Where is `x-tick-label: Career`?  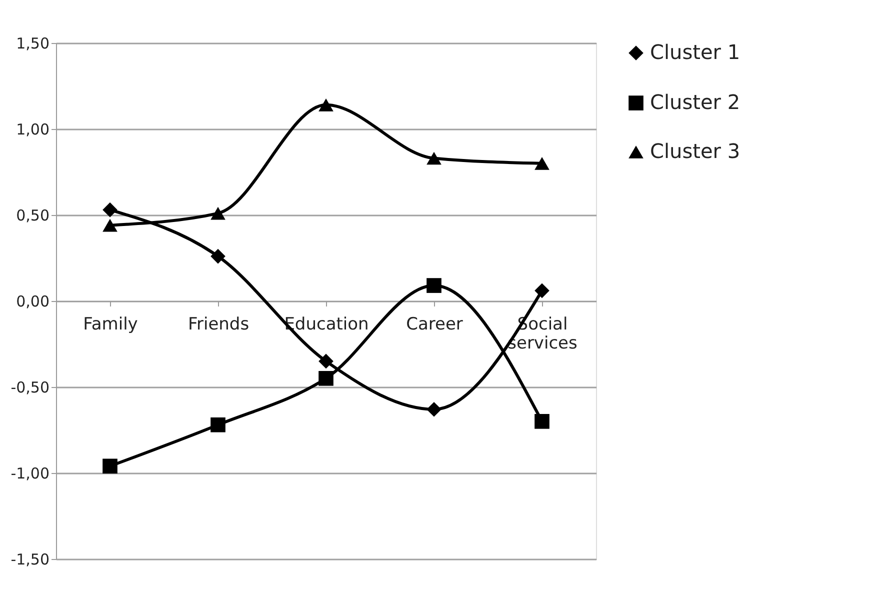
x-tick-label: Career is located at coordinates (434, 324).